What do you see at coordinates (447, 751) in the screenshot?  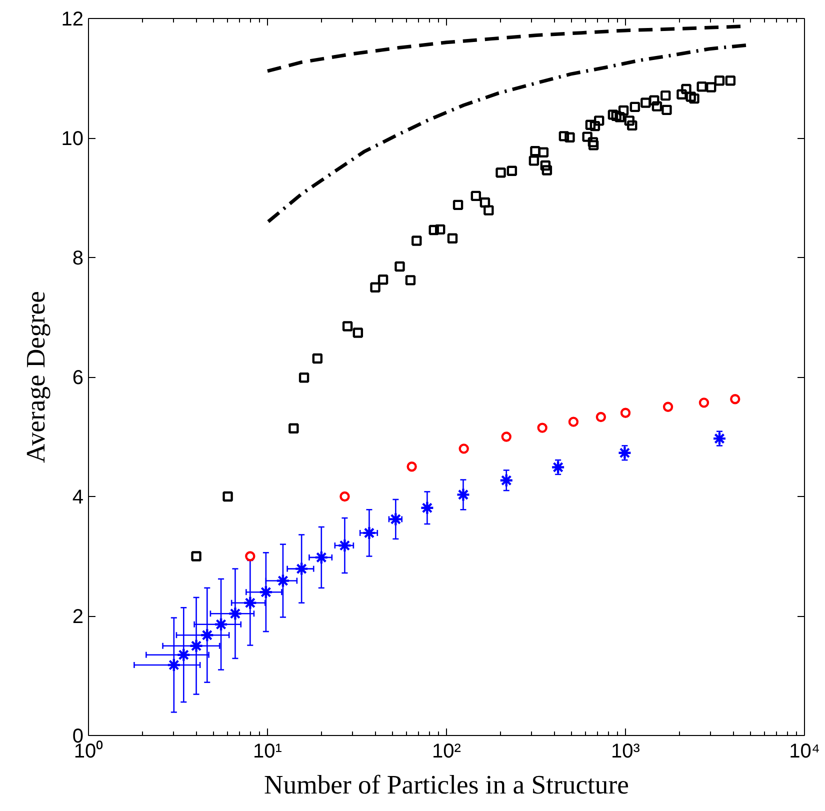 I see `x-tick-label: 10²` at bounding box center [447, 751].